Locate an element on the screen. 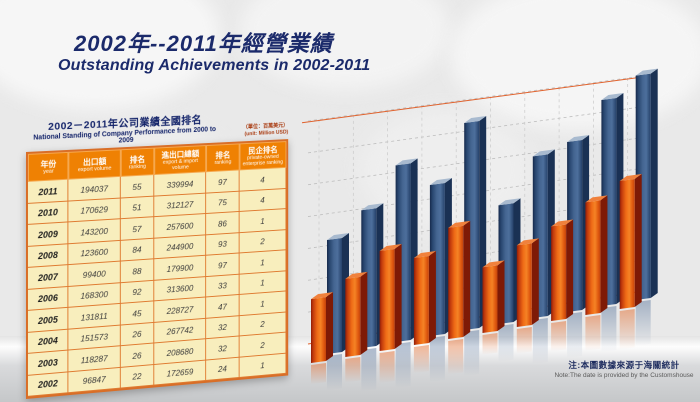 The height and width of the screenshot is (402, 700). year-cell: 2011 is located at coordinates (48, 191).